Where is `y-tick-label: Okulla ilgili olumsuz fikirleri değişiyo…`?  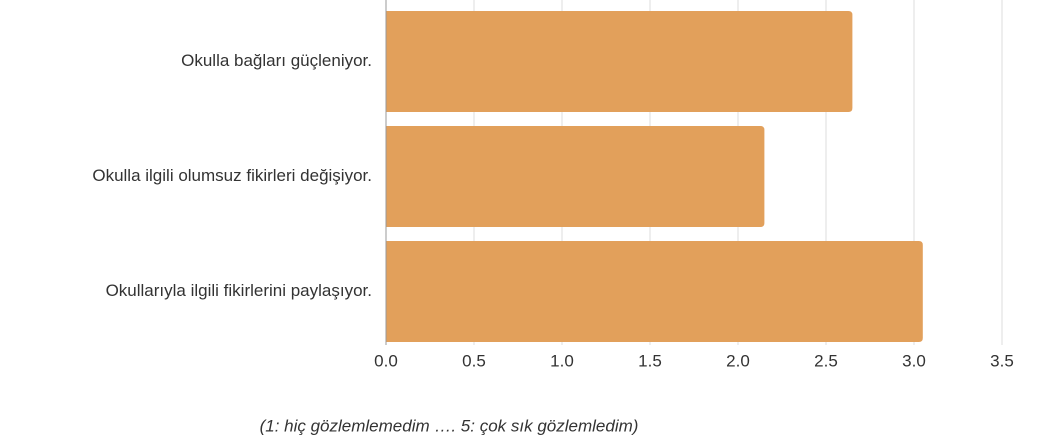 y-tick-label: Okulla ilgili olumsuz fikirleri değişiyo… is located at coordinates (232, 175).